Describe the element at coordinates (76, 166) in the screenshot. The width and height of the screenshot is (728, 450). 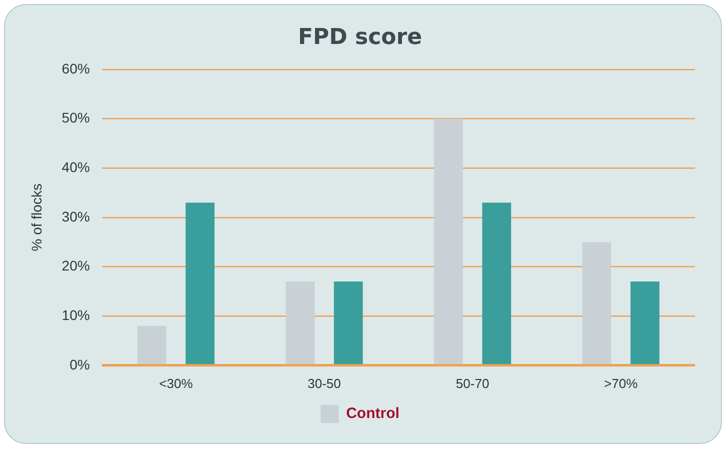
I see `y-tick-label: 40%` at that location.